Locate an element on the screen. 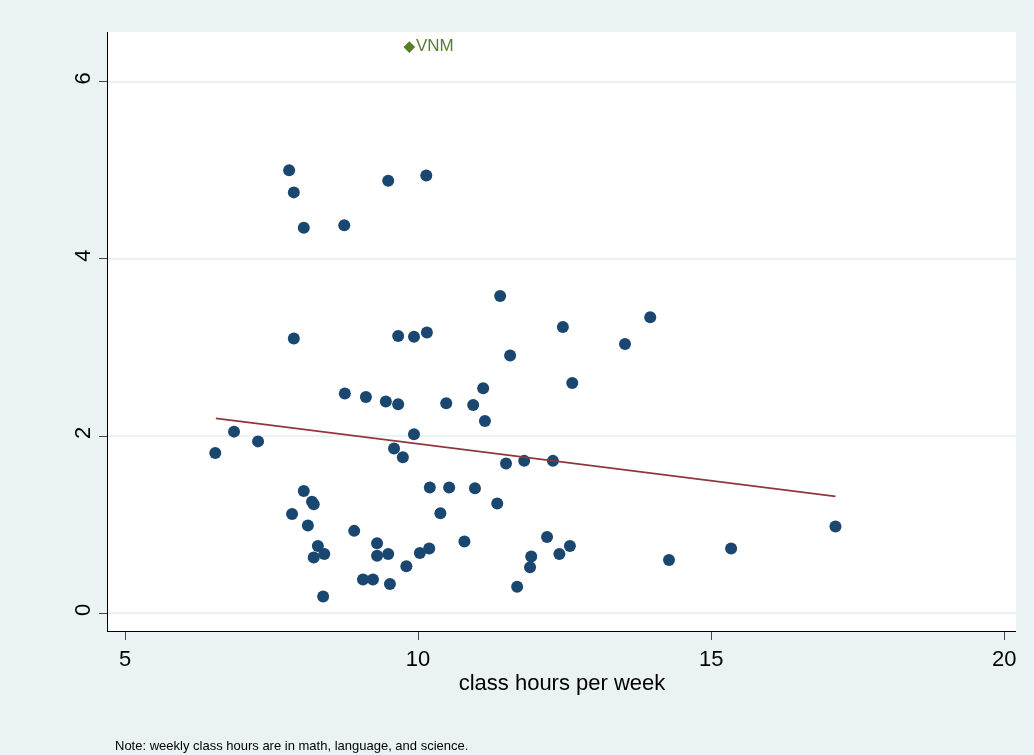 The width and height of the screenshot is (1034, 755). x-tick-label: 5 is located at coordinates (125, 659).